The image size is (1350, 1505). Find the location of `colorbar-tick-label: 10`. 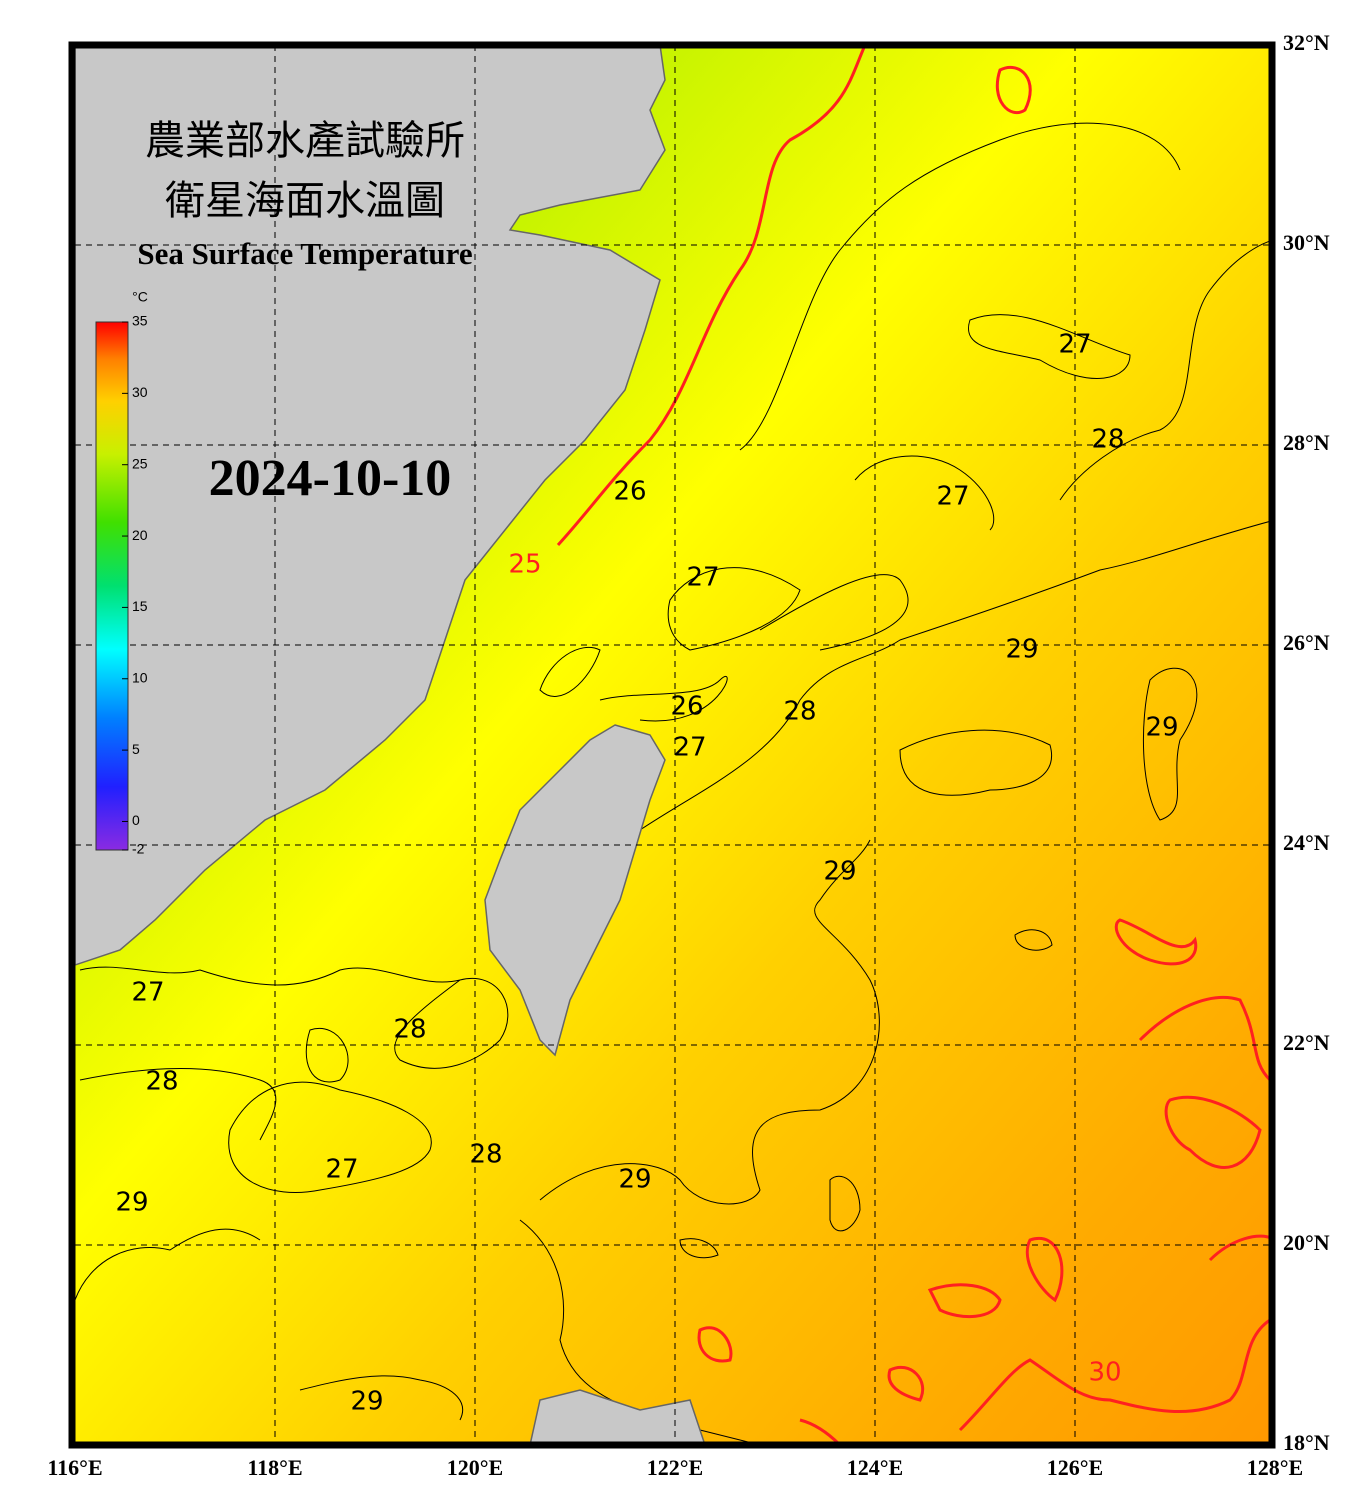

colorbar-tick-label: 10 is located at coordinates (140, 677).